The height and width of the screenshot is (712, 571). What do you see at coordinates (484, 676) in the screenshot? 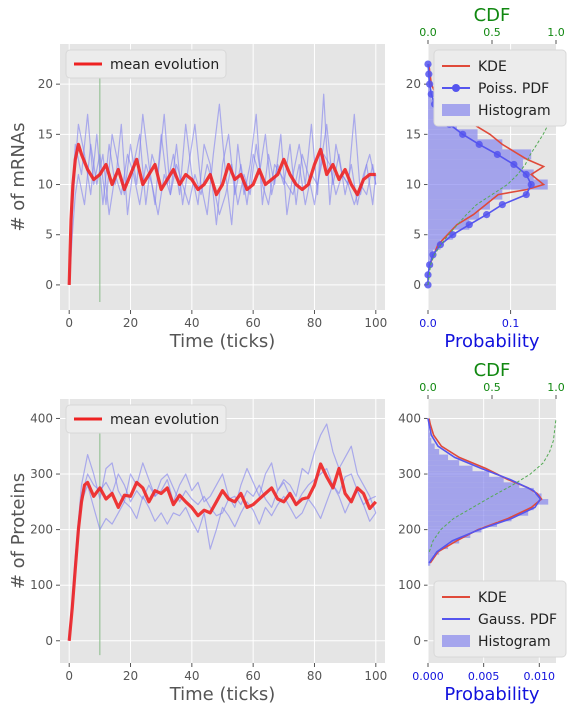
I see `xtick-label: 0.005` at bounding box center [484, 676].